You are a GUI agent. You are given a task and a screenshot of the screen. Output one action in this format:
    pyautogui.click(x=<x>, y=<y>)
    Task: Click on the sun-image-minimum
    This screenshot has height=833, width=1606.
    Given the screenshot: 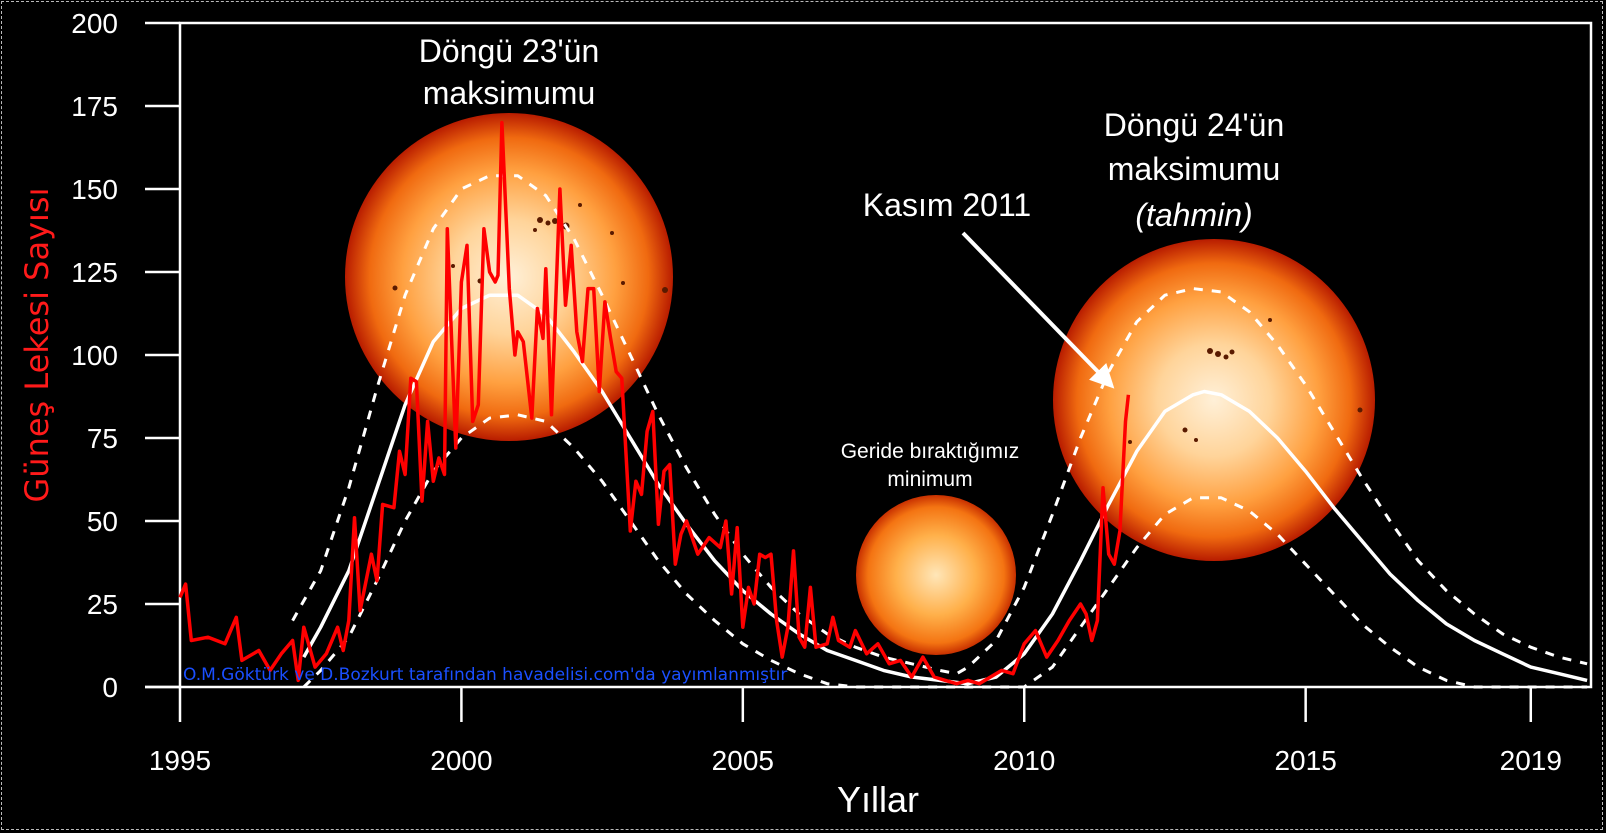 What is the action you would take?
    pyautogui.click(x=936, y=575)
    